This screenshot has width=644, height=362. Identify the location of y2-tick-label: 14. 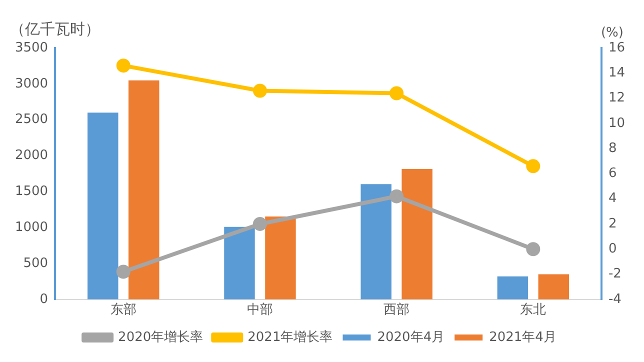
(617, 73).